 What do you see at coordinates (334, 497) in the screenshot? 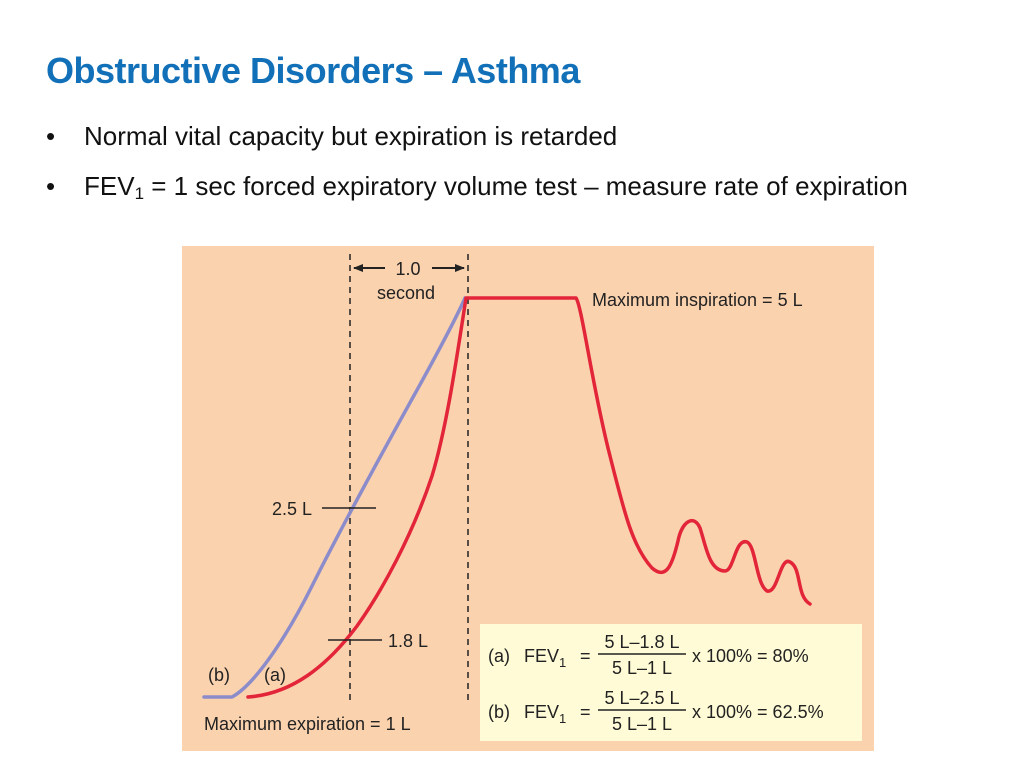
I see `curve-b-asthma` at bounding box center [334, 497].